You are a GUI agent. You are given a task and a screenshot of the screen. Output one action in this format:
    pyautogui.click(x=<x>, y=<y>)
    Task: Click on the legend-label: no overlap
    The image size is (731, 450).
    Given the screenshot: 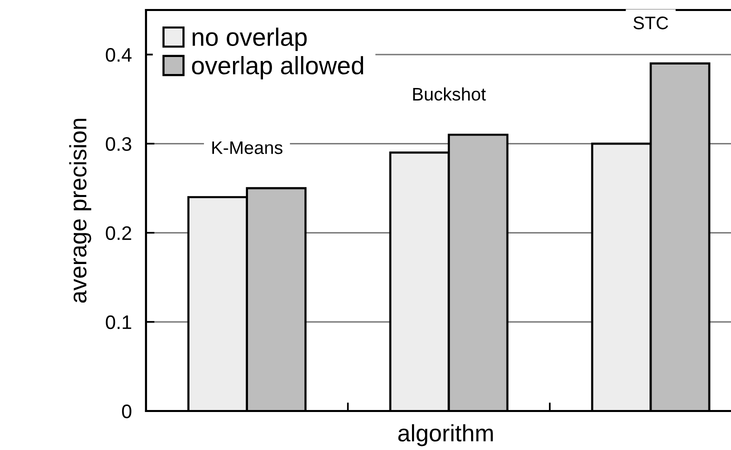 What is the action you would take?
    pyautogui.click(x=249, y=39)
    